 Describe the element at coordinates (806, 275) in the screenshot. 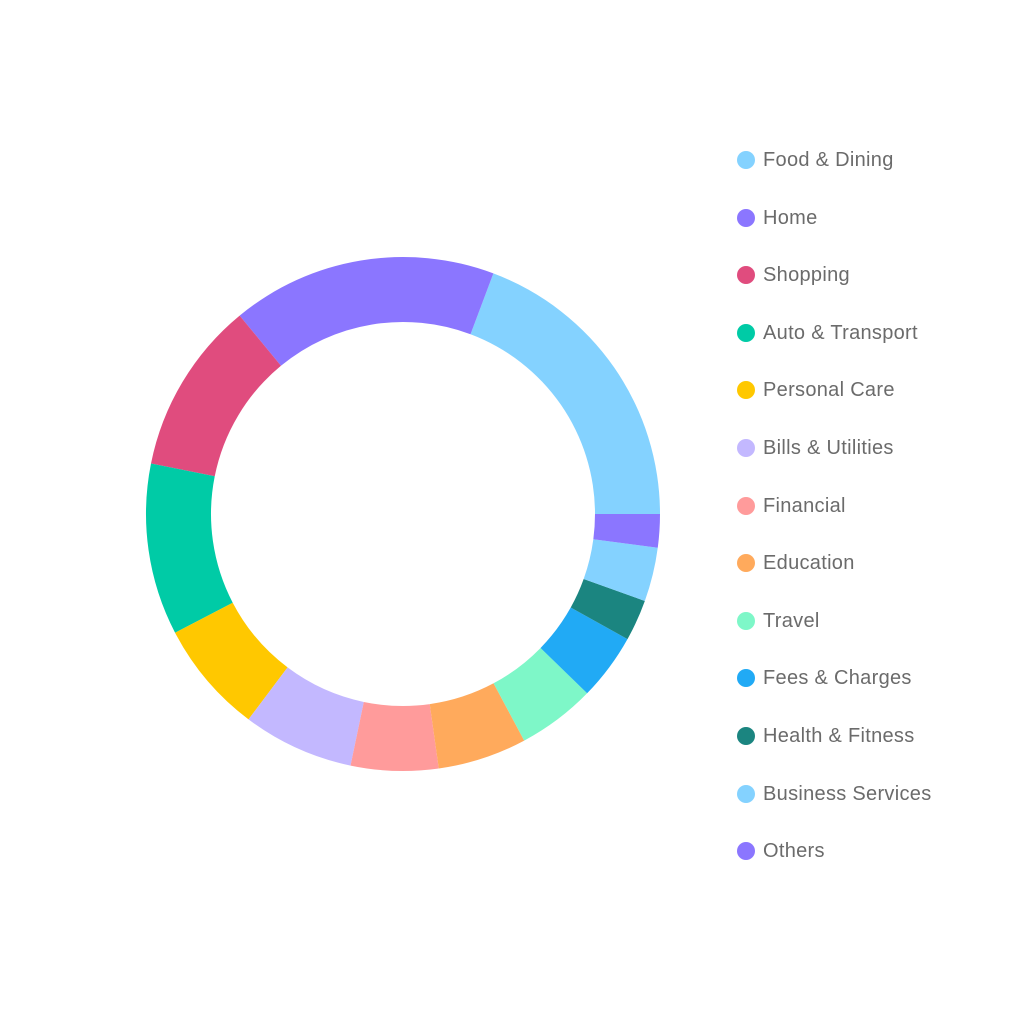

I see `legend-label: Shopping` at that location.